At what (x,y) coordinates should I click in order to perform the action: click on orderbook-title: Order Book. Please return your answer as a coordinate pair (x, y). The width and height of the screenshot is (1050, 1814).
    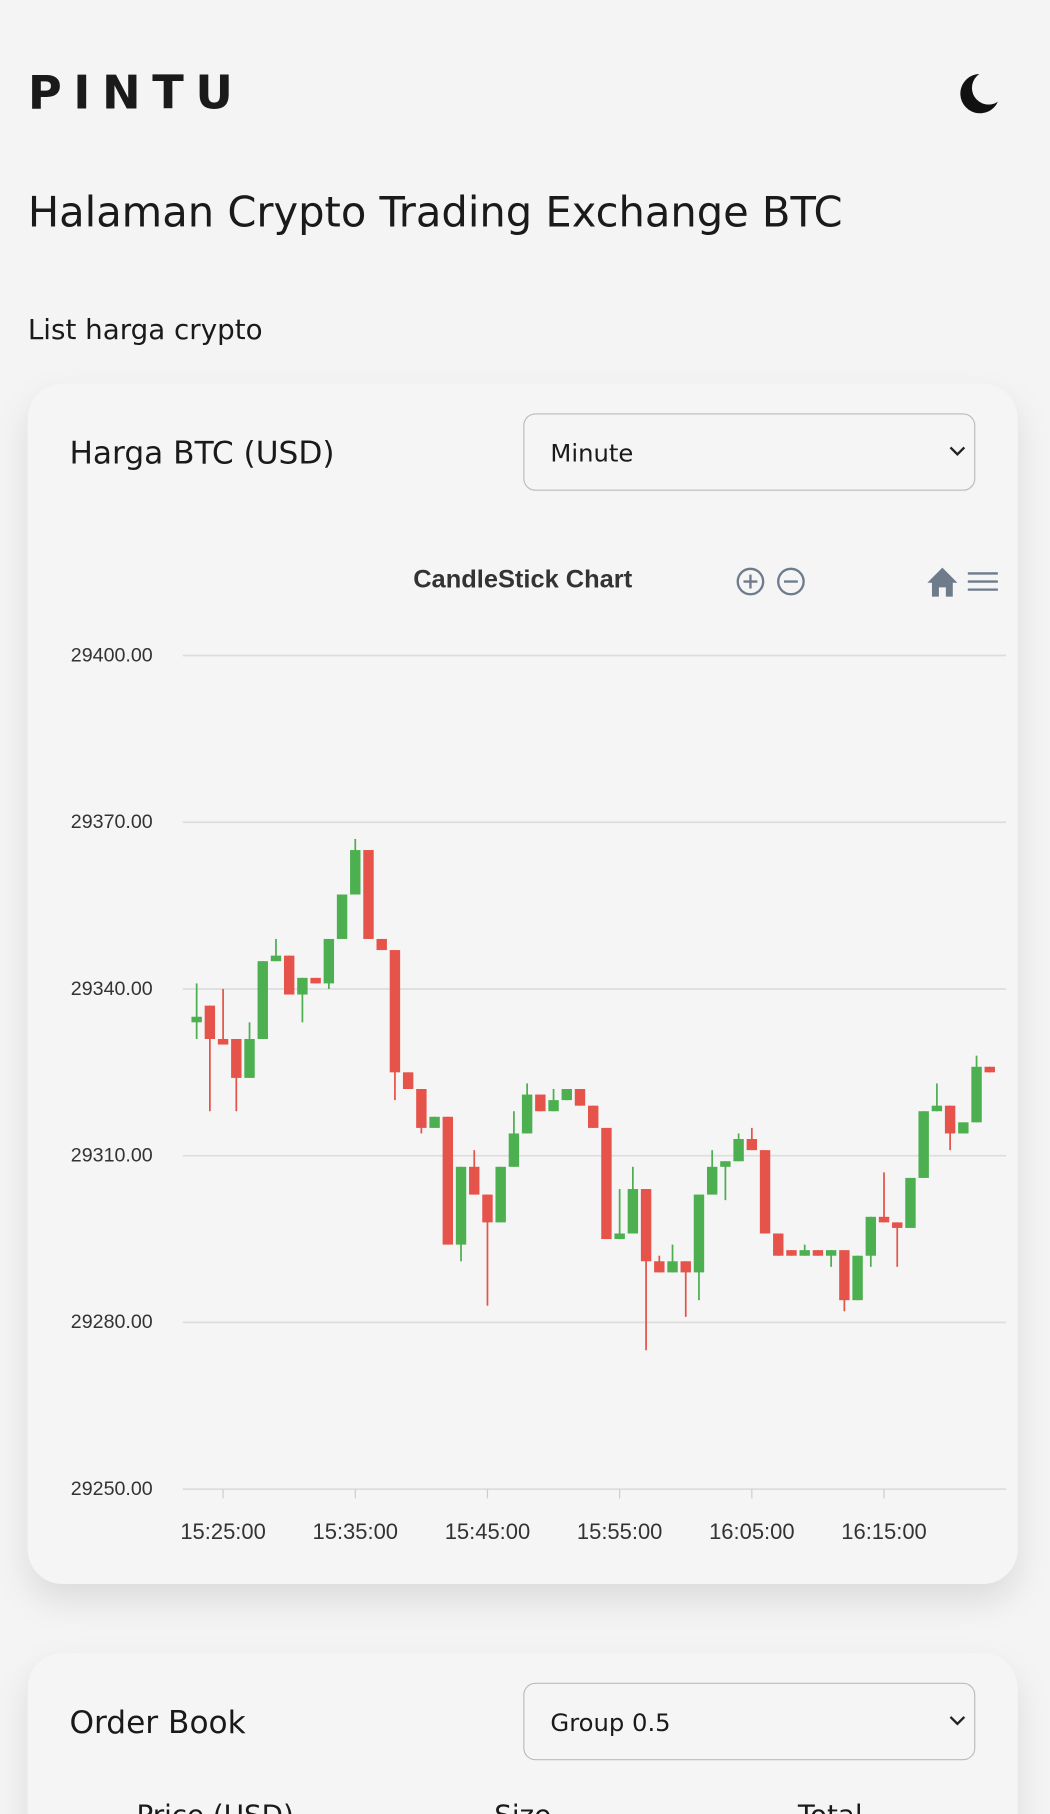
    Looking at the image, I should click on (157, 1723).